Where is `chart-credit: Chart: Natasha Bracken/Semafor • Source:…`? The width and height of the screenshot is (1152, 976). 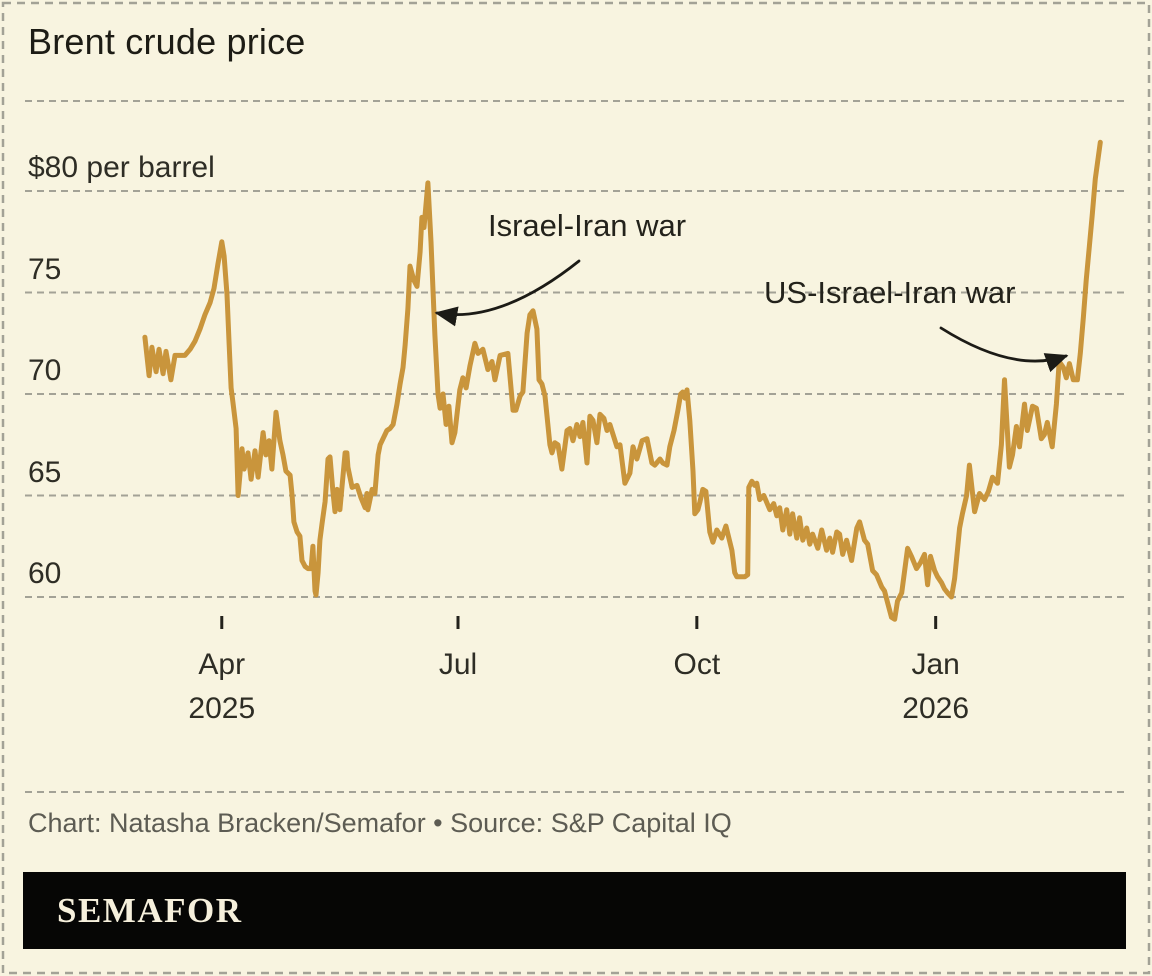
chart-credit: Chart: Natasha Bracken/Semafor • Source:… is located at coordinates (380, 823).